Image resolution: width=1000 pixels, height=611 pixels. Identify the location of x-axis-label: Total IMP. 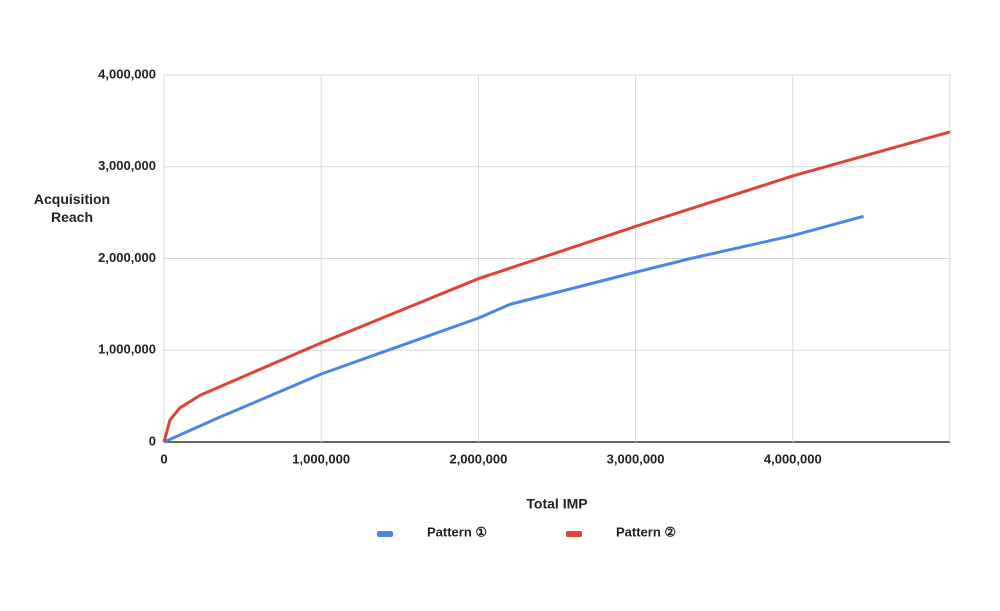
(556, 504).